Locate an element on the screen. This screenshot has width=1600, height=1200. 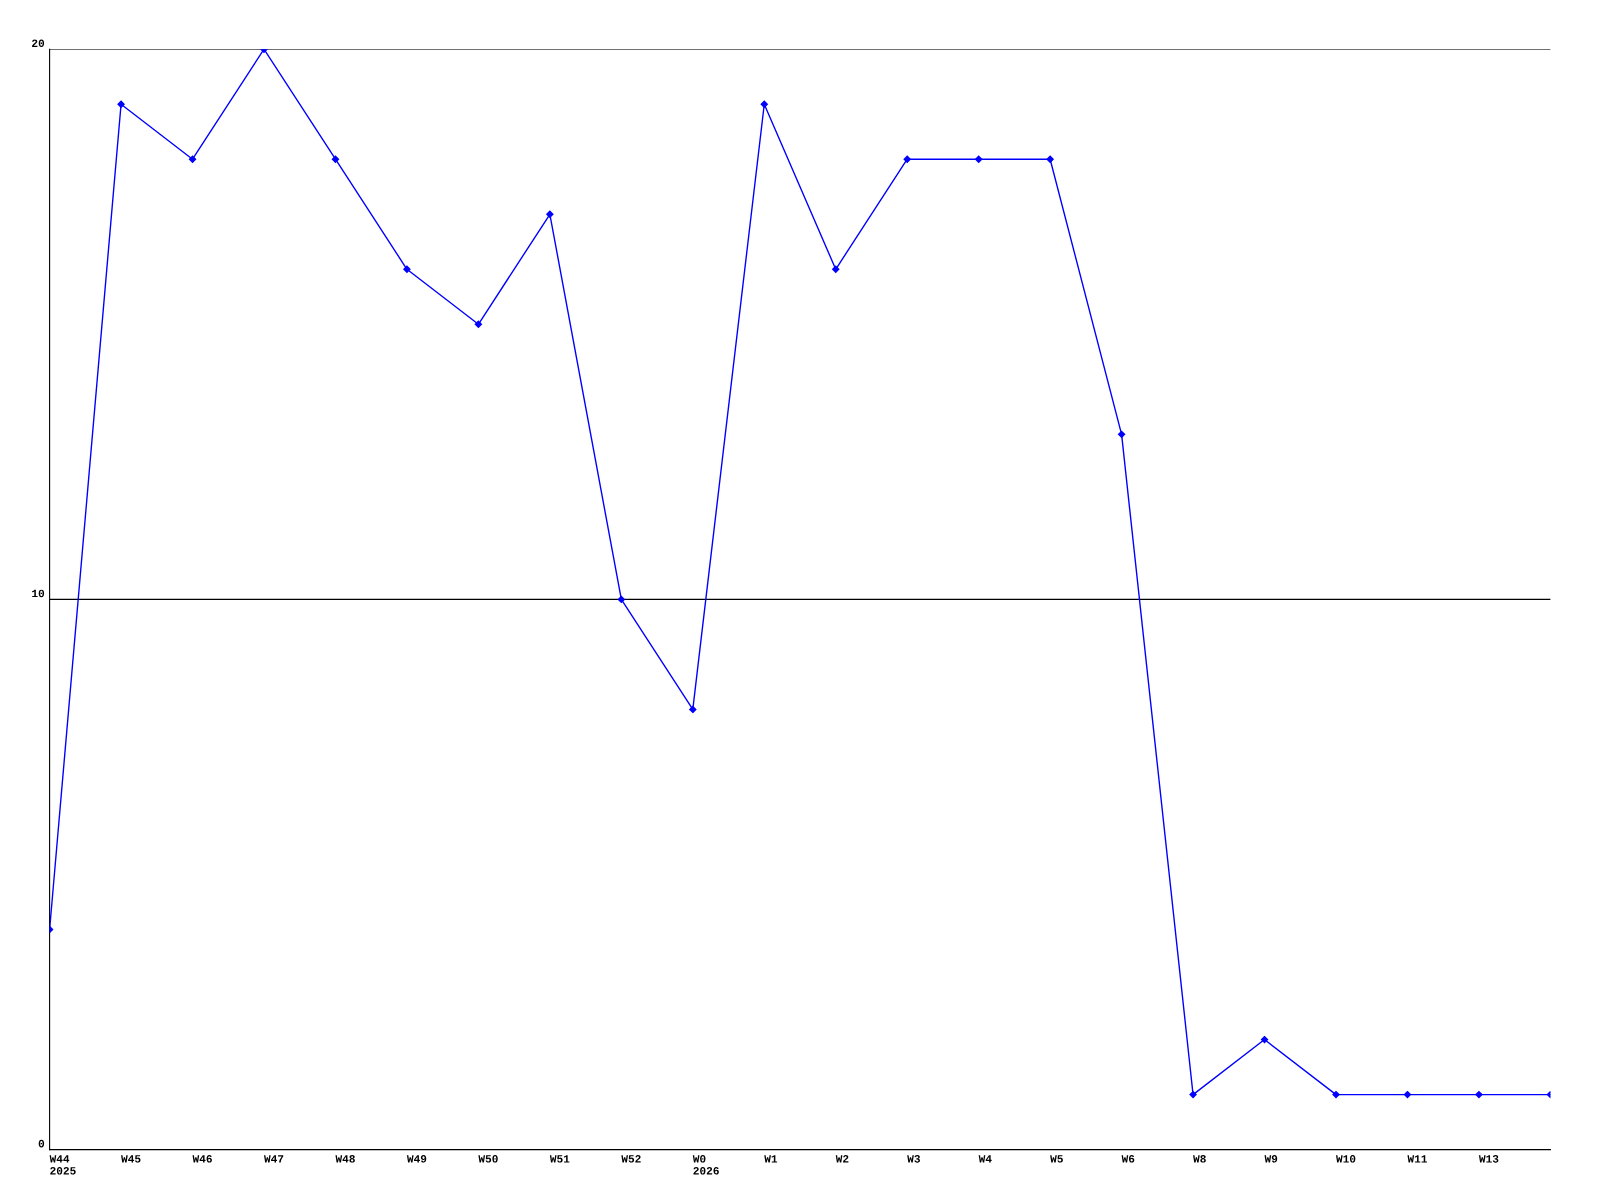
x-tick-label: W52 is located at coordinates (631, 1159).